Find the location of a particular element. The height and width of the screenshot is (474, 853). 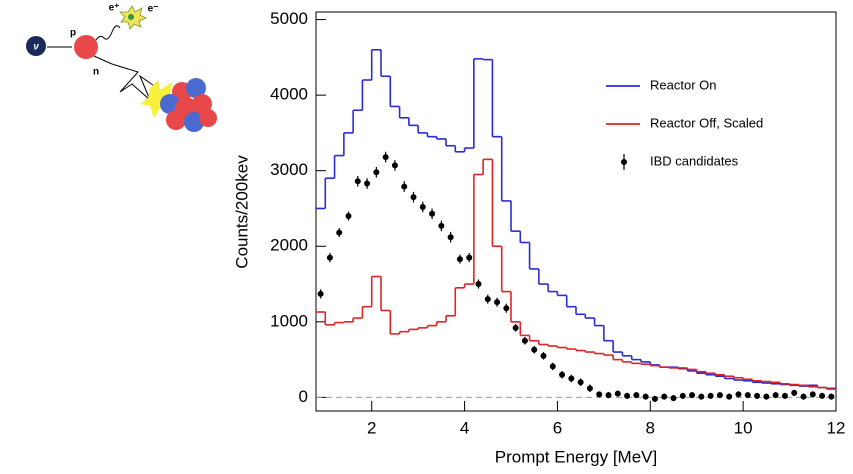

positron-track is located at coordinates (108, 33).